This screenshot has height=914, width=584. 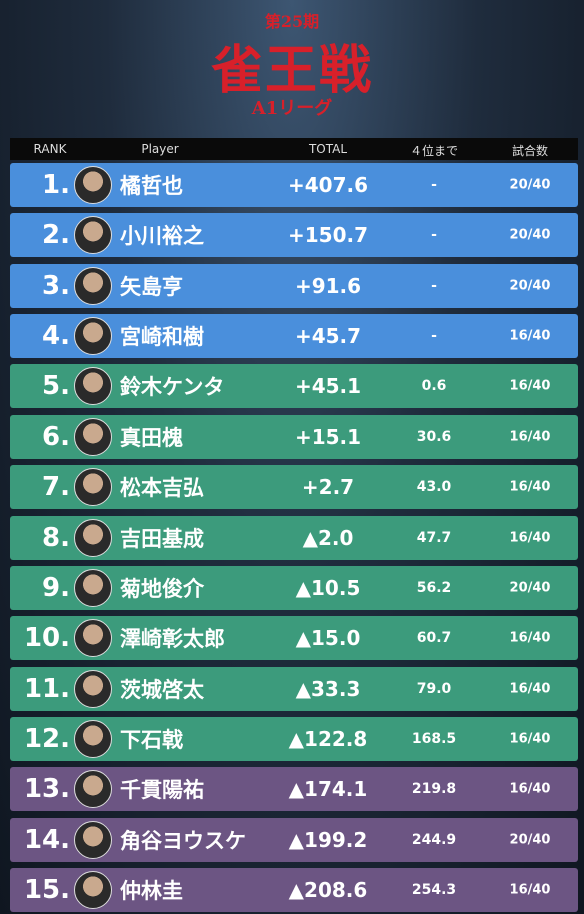 I want to click on gap-to-4th: 244.9, so click(x=434, y=839).